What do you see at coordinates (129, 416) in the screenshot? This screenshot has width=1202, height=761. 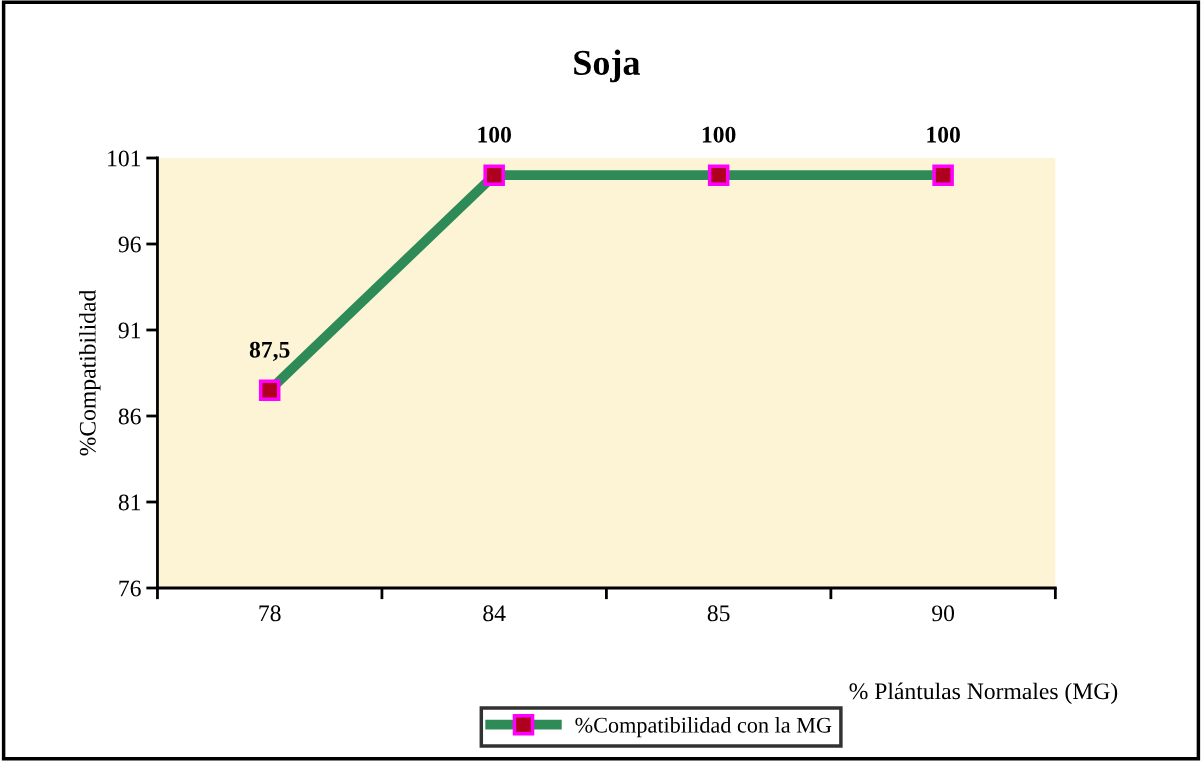 I see `y-tick-label: 86` at bounding box center [129, 416].